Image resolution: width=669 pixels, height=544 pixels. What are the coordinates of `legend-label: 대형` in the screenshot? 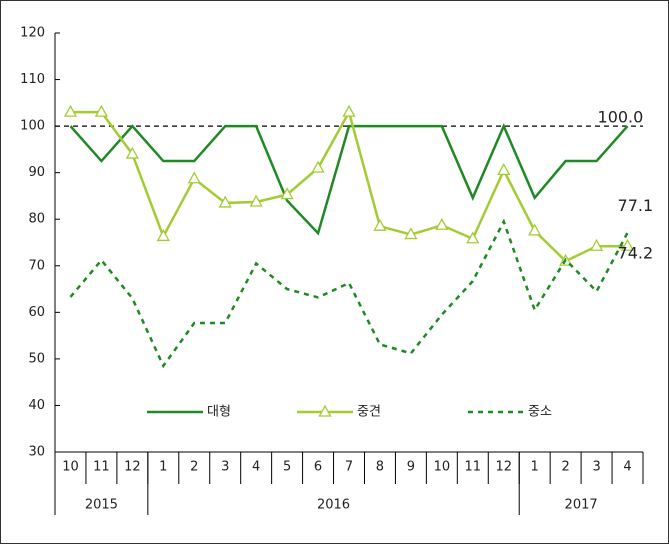 It's located at (219, 412).